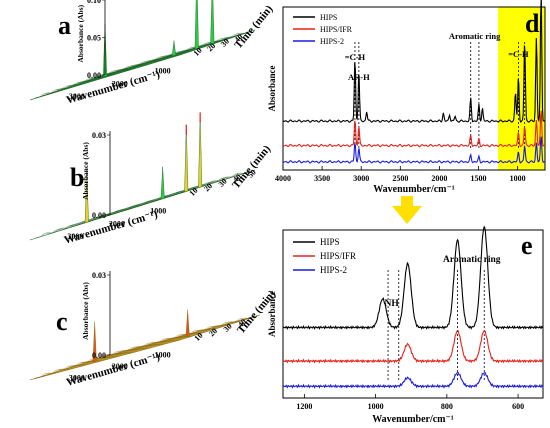 The height and width of the screenshot is (428, 550). Describe the element at coordinates (479, 178) in the screenshot. I see `x-tick-label: 1500` at that location.